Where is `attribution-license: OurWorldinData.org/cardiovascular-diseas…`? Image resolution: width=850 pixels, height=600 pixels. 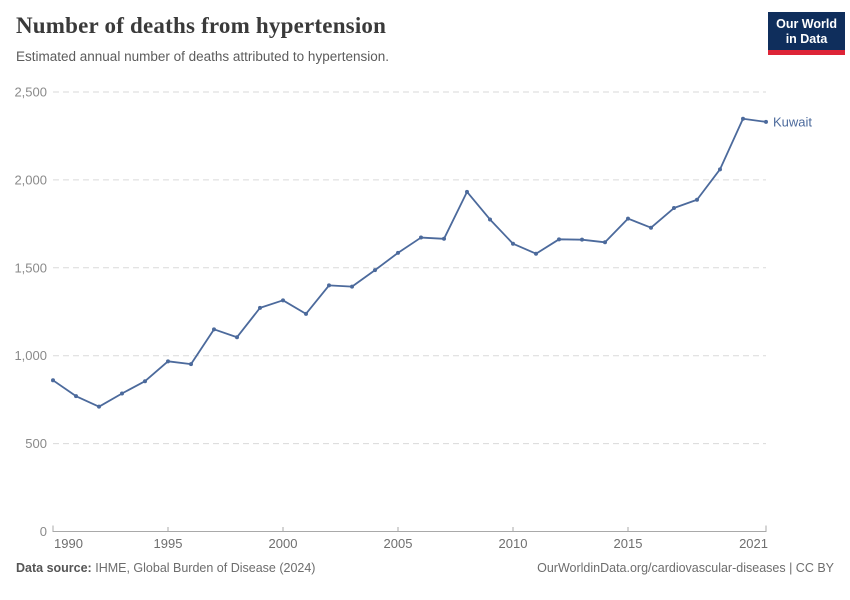
attribution-license: OurWorldinData.org/cardiovascular-diseas… is located at coordinates (685, 568).